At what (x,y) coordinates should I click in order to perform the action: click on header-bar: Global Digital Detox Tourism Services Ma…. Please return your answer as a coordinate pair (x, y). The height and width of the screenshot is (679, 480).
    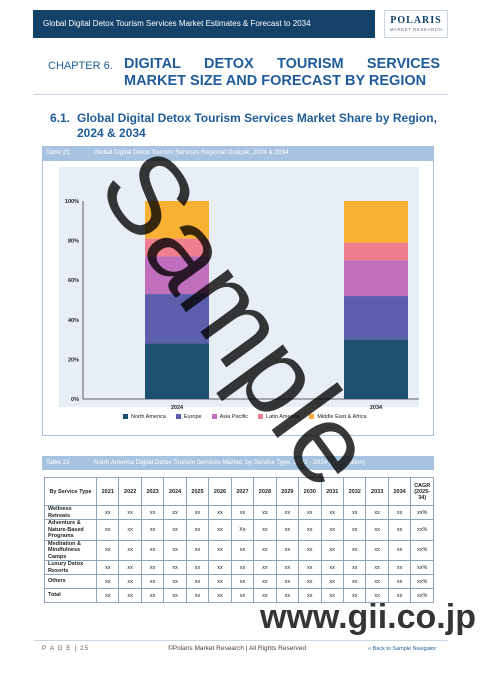
    Looking at the image, I should click on (204, 24).